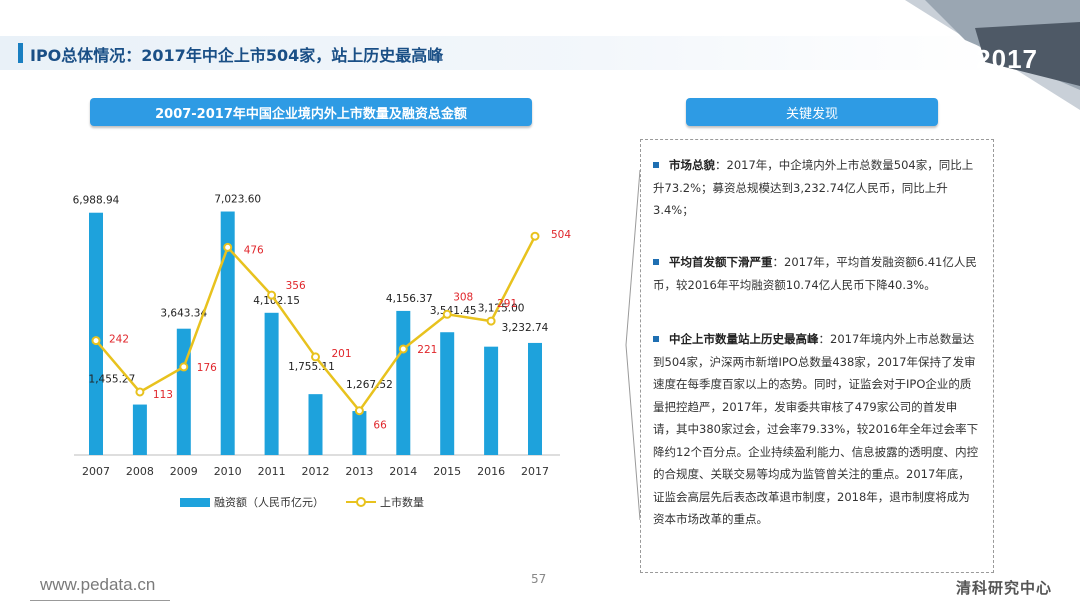 Image resolution: width=1080 pixels, height=608 pixels. Describe the element at coordinates (311, 367) in the screenshot. I see `bar-value-label: 1,755.11` at that location.